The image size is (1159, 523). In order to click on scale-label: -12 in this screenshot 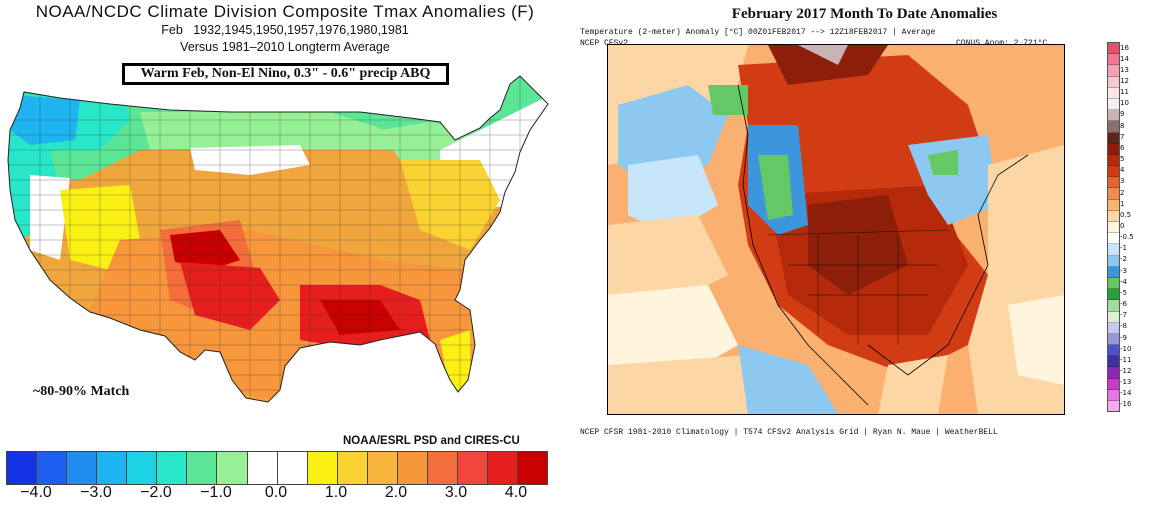, I will do `click(1126, 370)`.